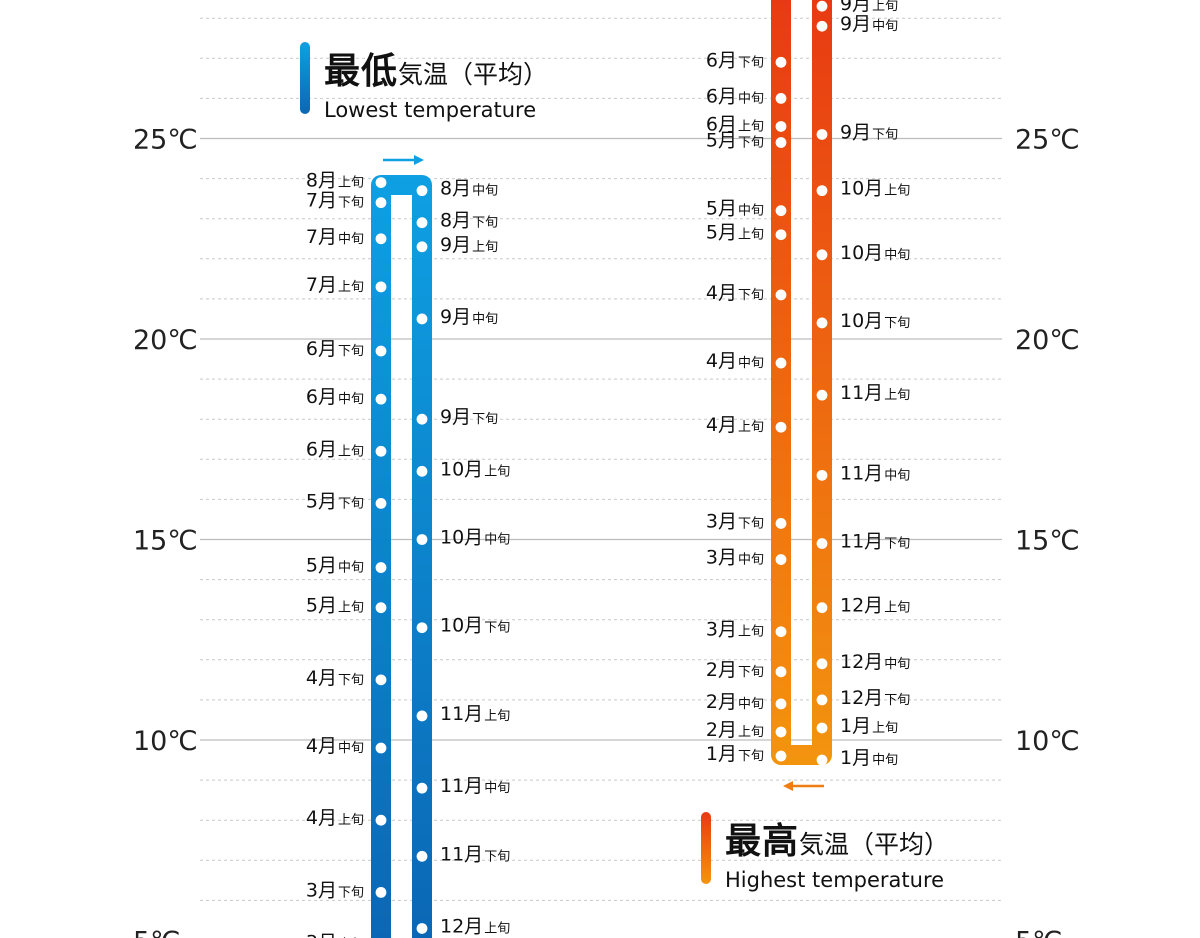  I want to click on high-point-label: 10月中旬, so click(875, 253).